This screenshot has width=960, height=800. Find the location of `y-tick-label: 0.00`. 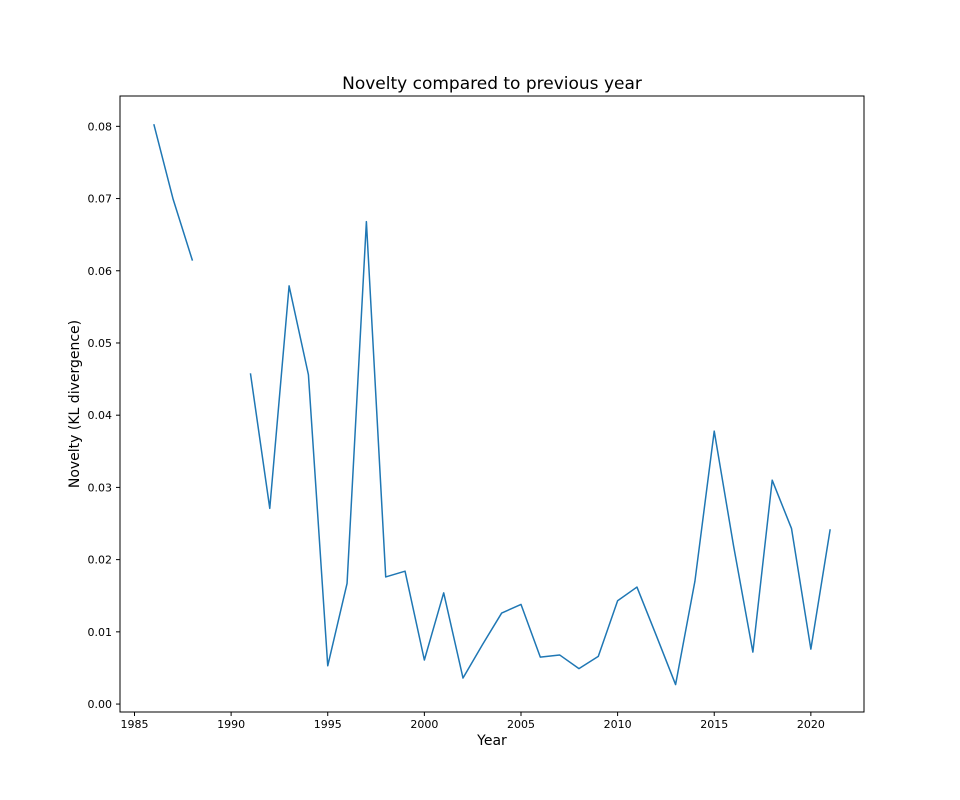

y-tick-label: 0.00 is located at coordinates (100, 704).